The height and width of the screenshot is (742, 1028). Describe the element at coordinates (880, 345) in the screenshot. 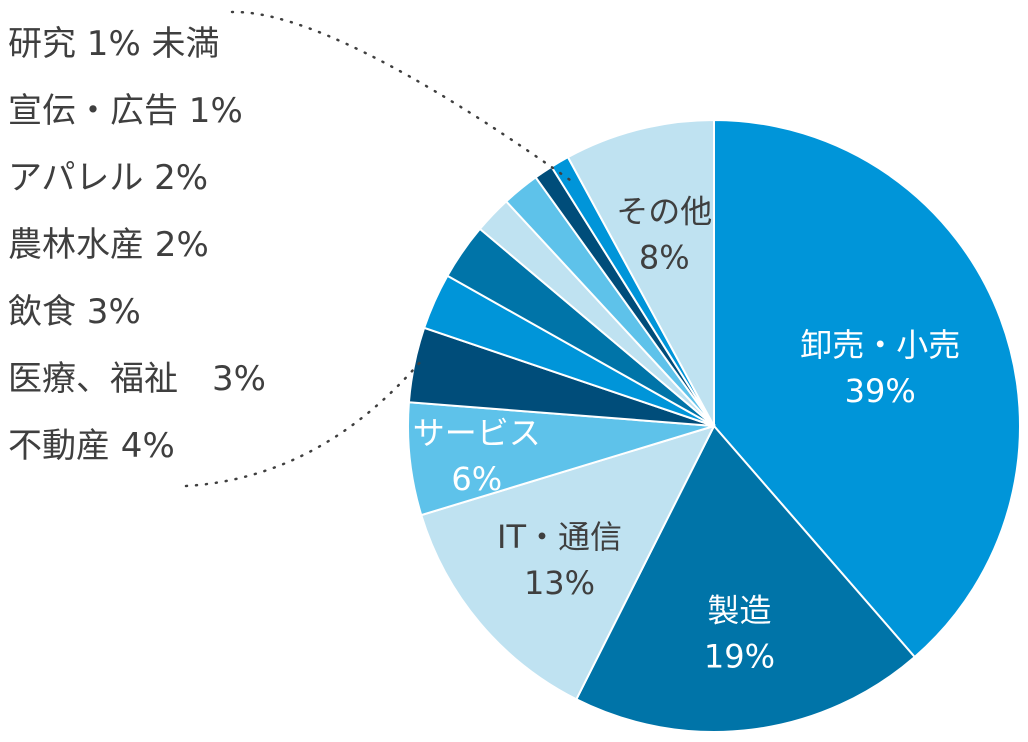

I see `slice-label-name: 卸売・小売` at that location.